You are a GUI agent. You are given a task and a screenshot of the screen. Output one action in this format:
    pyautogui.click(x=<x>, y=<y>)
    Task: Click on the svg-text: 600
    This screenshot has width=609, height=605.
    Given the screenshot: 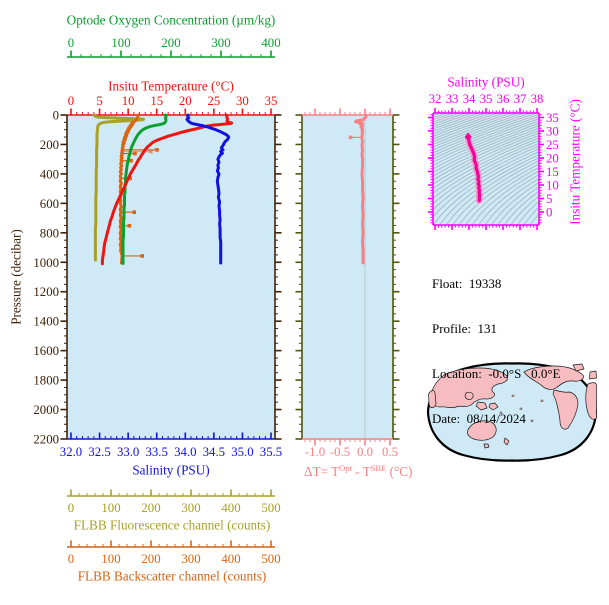 What is the action you would take?
    pyautogui.click(x=49, y=204)
    